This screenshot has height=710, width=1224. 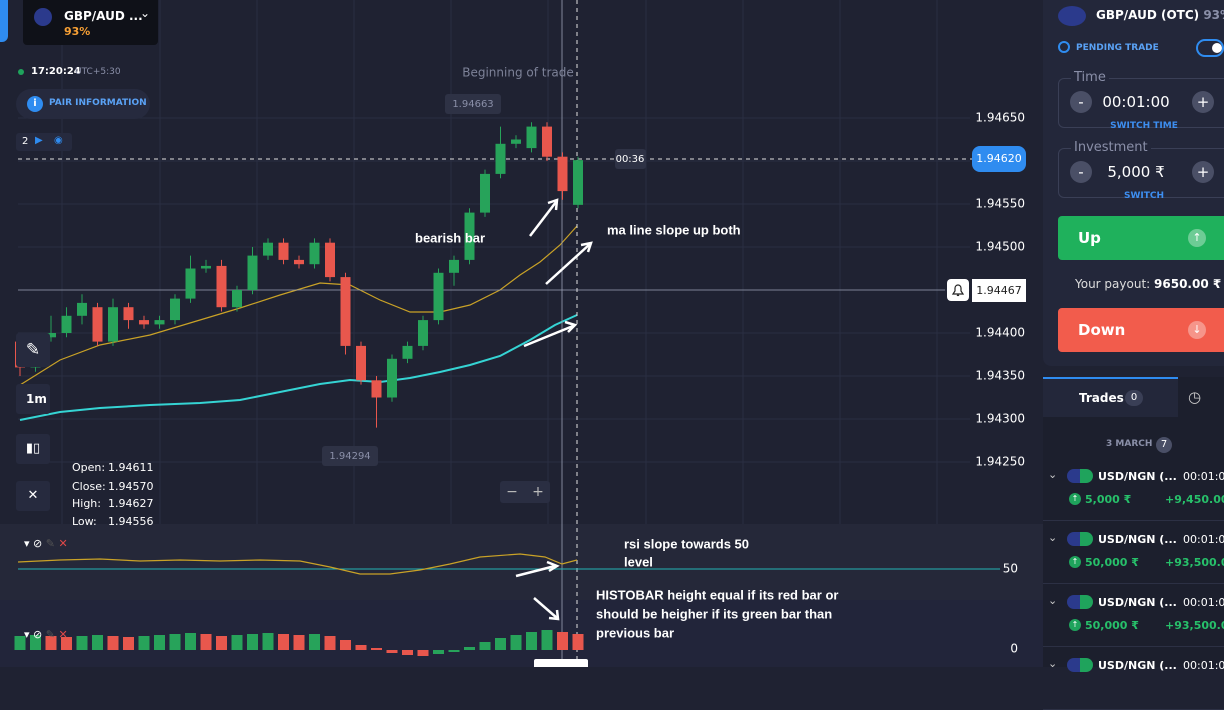 I want to click on panel-payout: 93%, so click(x=1213, y=15).